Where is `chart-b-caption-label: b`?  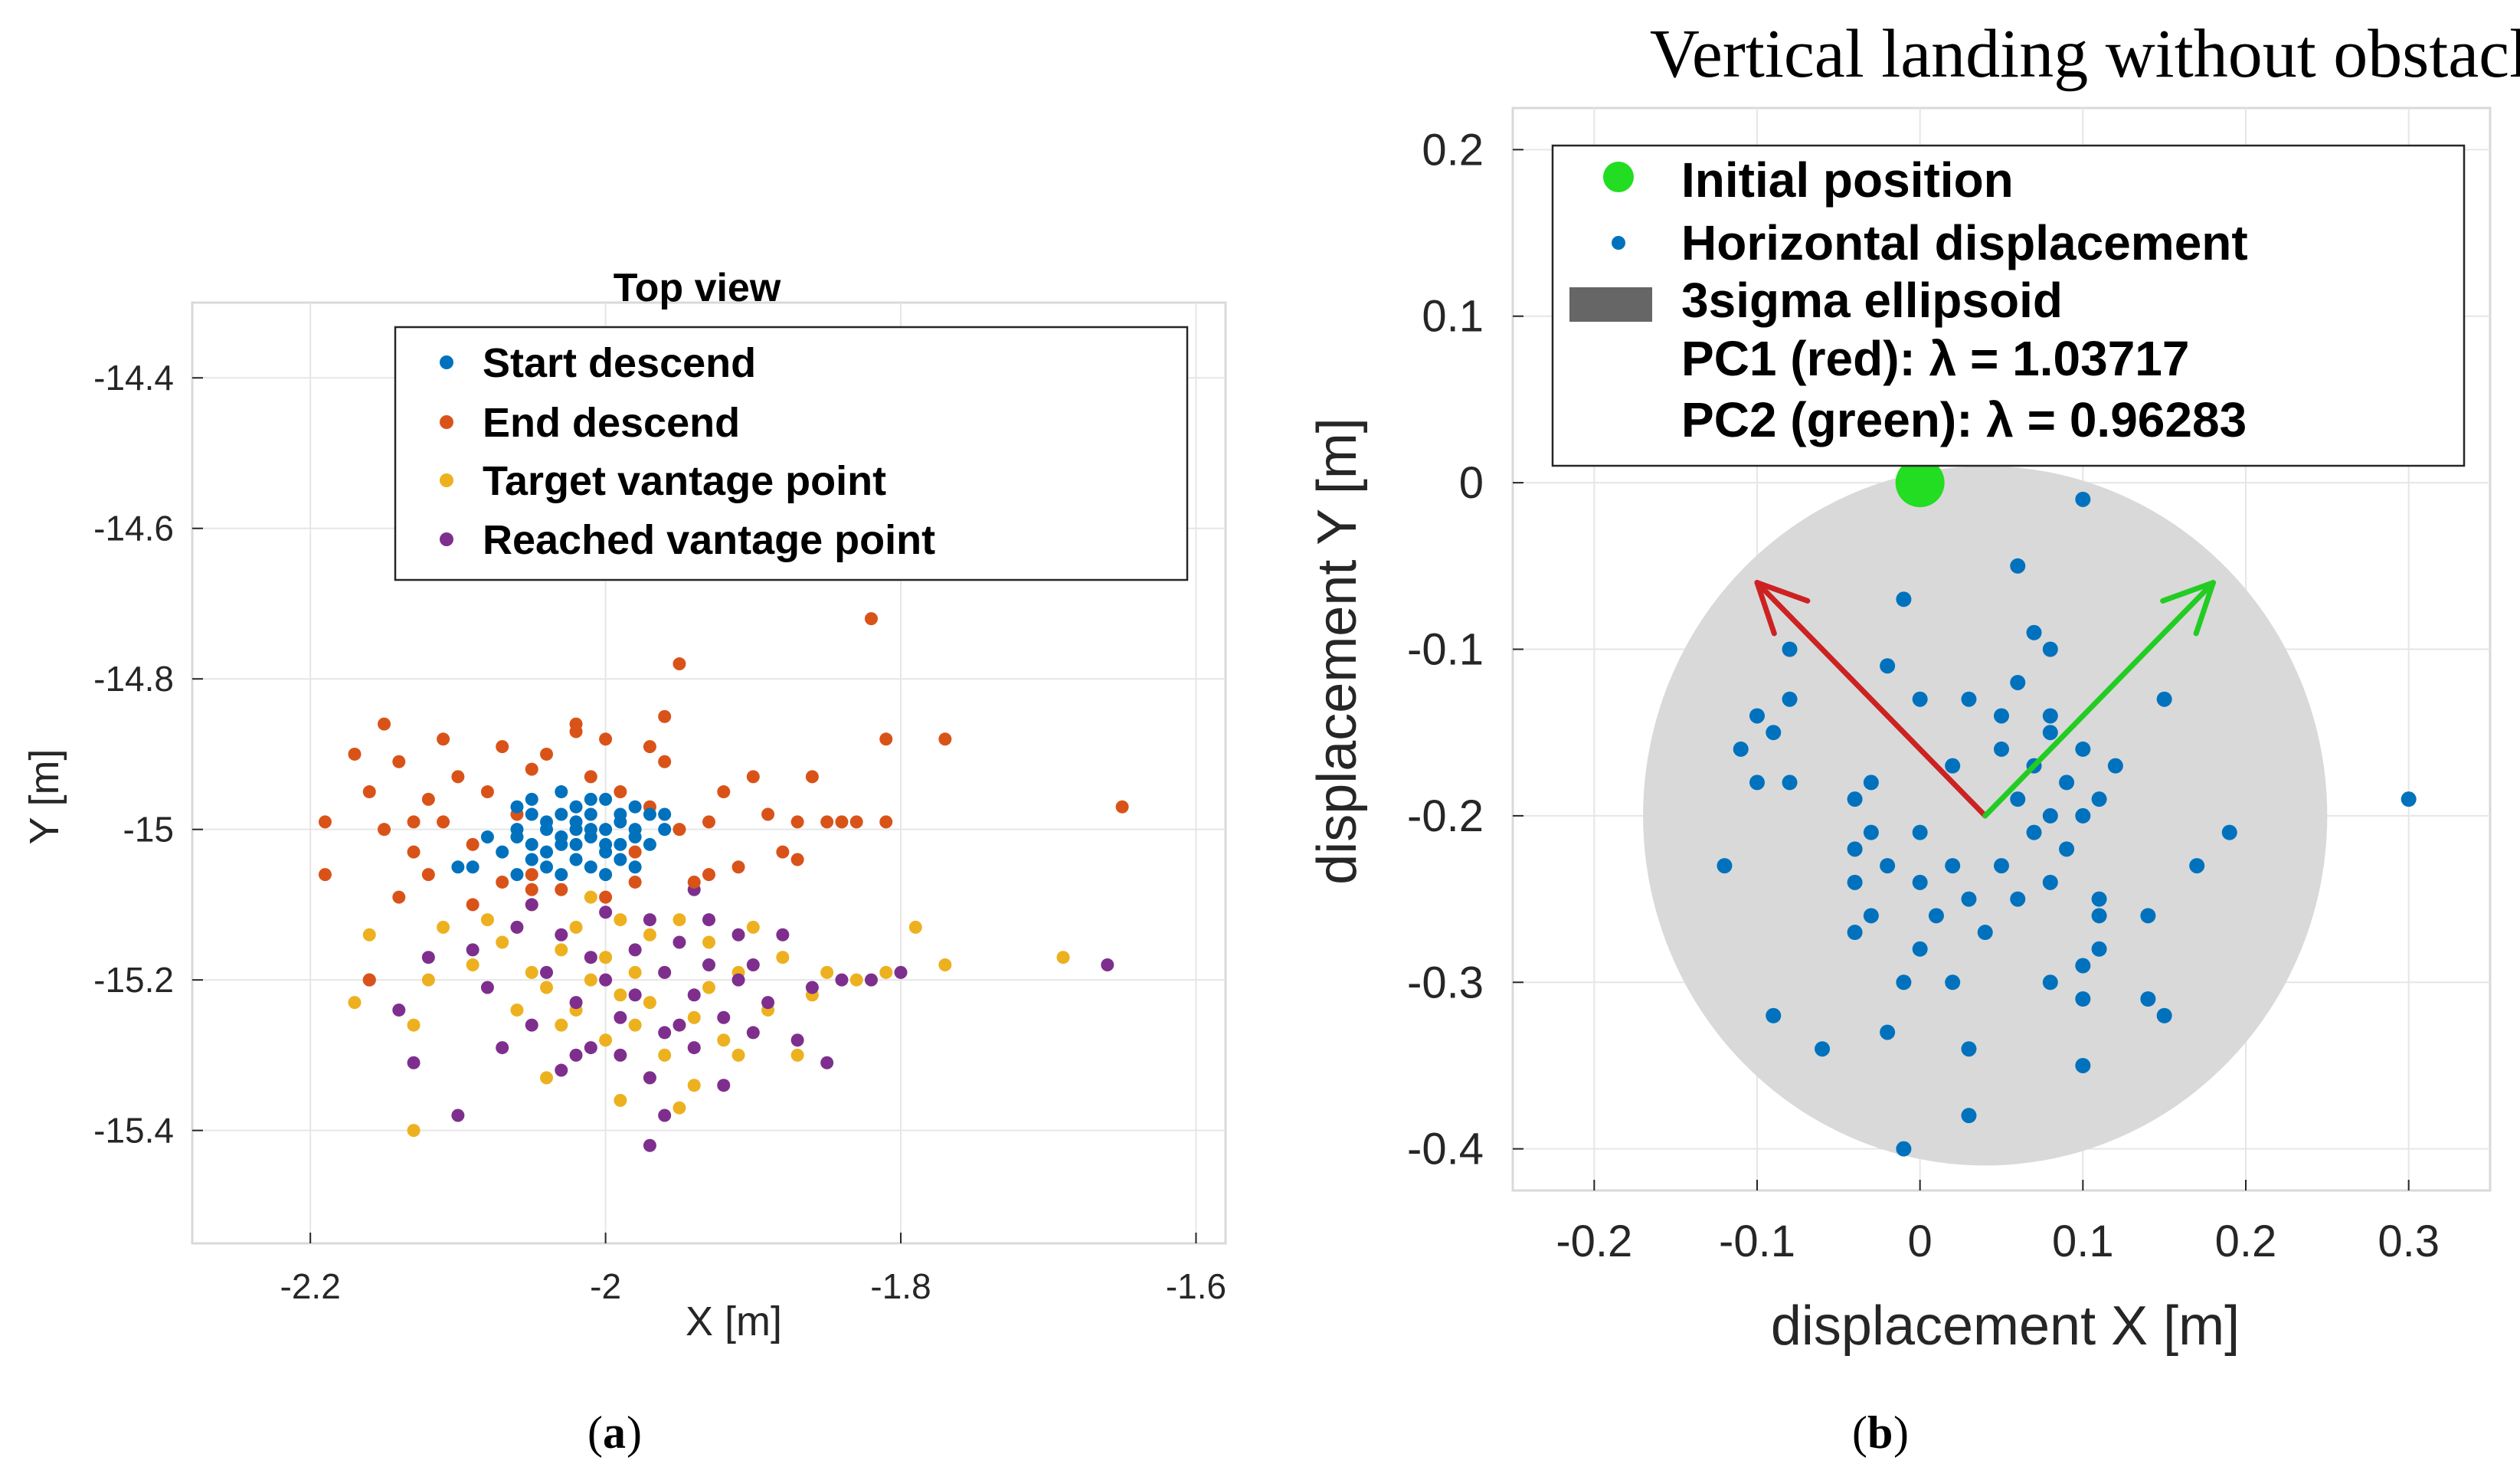
chart-b-caption-label: b is located at coordinates (1880, 1433).